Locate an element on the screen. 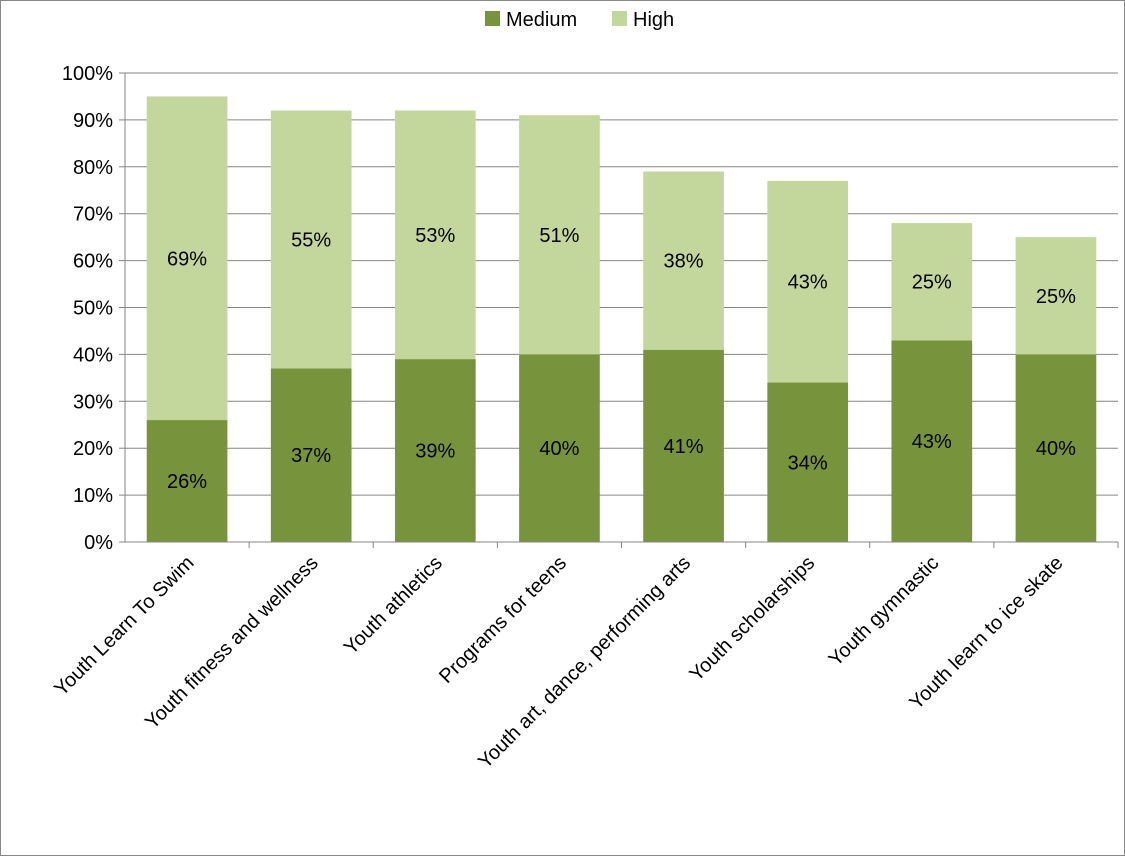  data-label-medium-6: 43% is located at coordinates (932, 442).